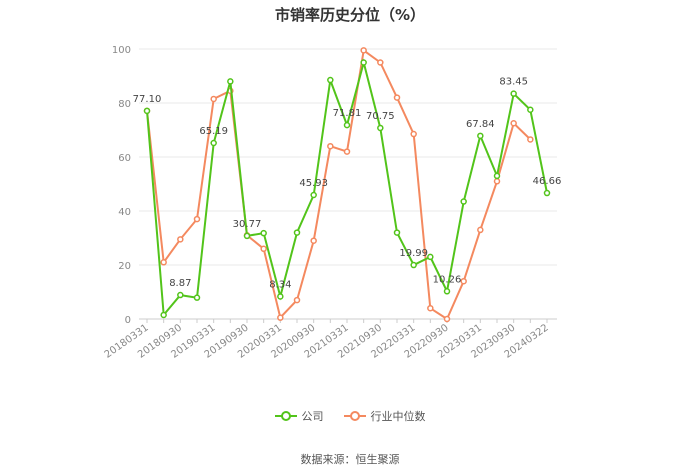 The width and height of the screenshot is (700, 473). What do you see at coordinates (247, 224) in the screenshot?
I see `data-label: 30.77` at bounding box center [247, 224].